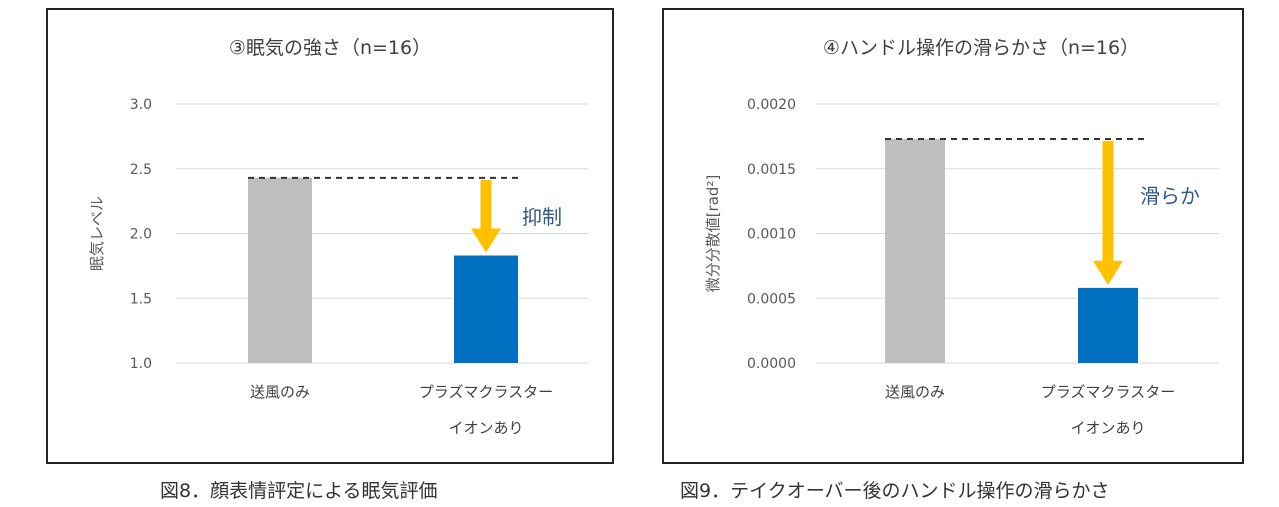  Describe the element at coordinates (771, 299) in the screenshot. I see `y-tick-label: 0.0005` at that location.